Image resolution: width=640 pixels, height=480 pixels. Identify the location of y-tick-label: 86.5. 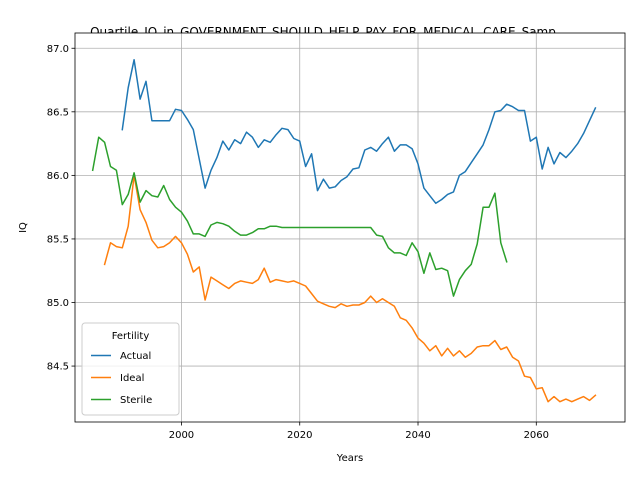
(58, 112).